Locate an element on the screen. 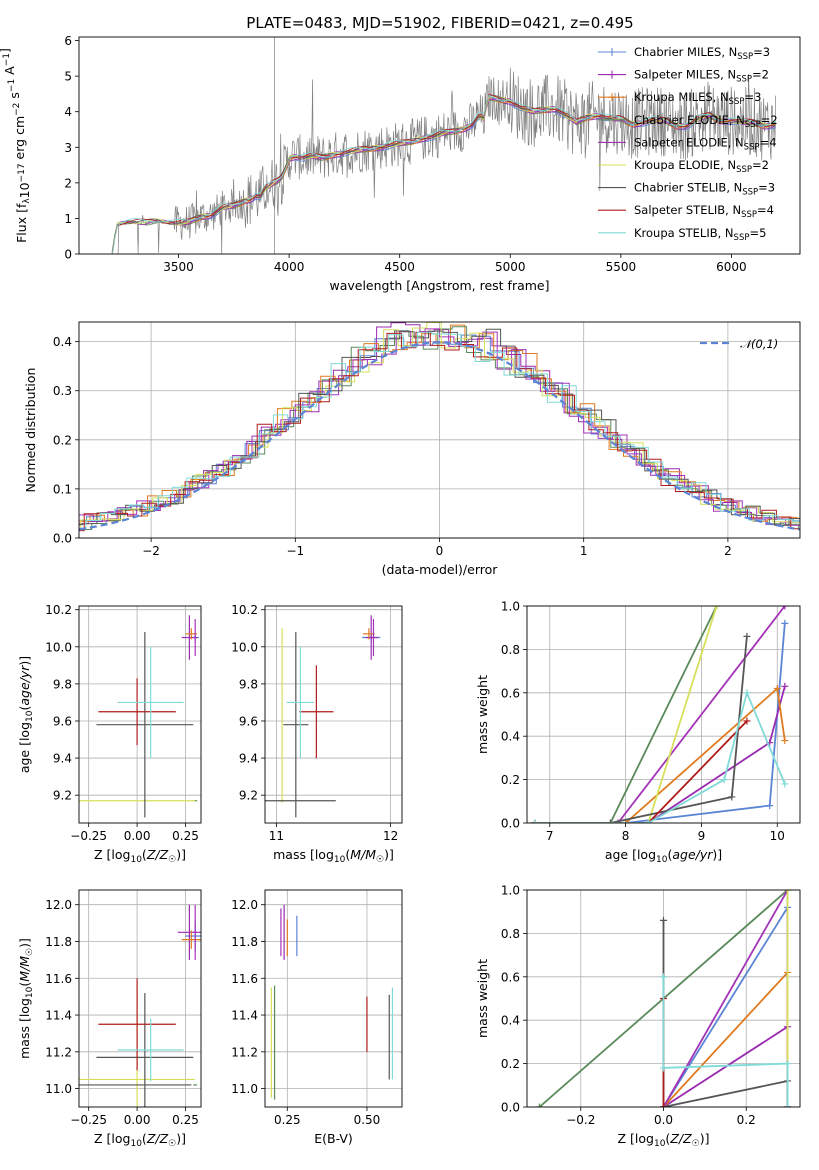 Image resolution: width=819 pixels, height=1170 pixels. mass_vs_Z-frame is located at coordinates (140, 998).